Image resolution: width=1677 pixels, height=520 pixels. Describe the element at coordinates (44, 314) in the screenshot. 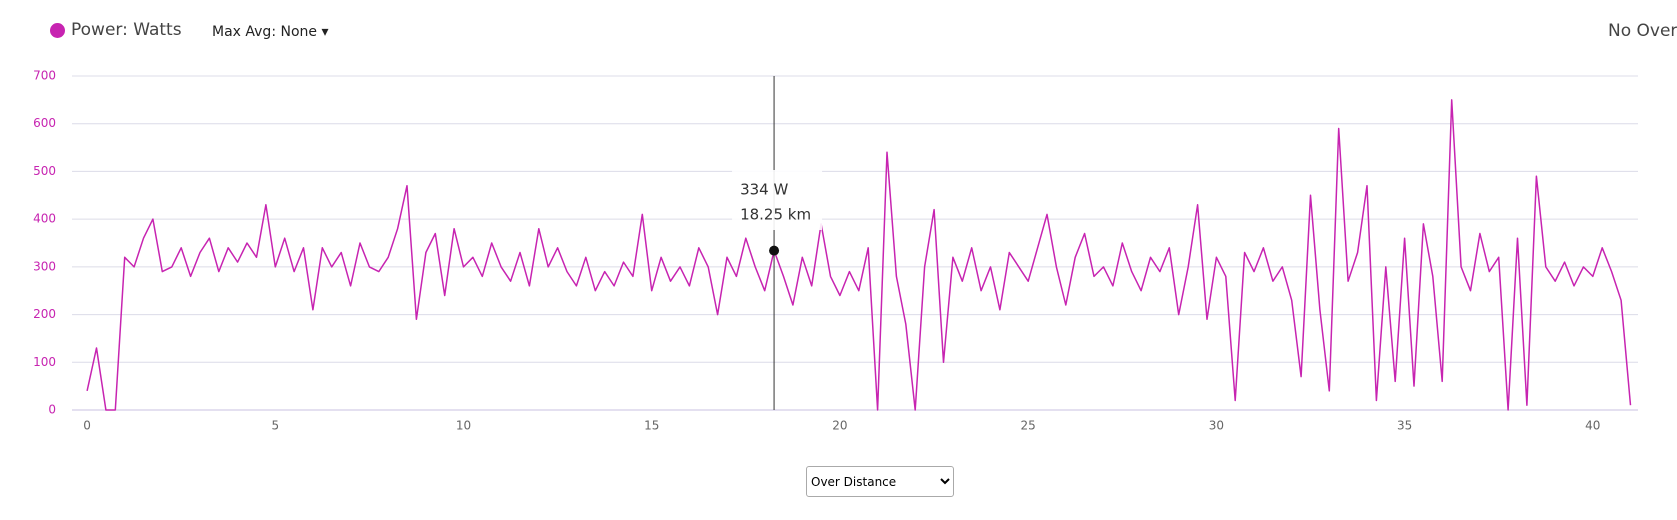

I see `y-tick-label: 200` at that location.